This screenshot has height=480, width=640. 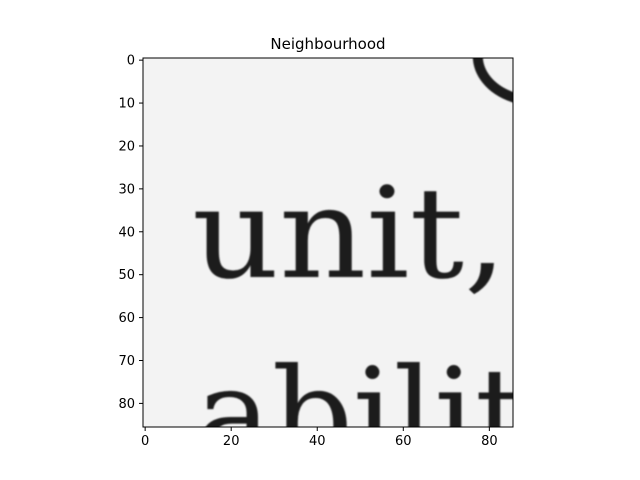 What do you see at coordinates (126, 146) in the screenshot?
I see `y-tick-label: 20` at bounding box center [126, 146].